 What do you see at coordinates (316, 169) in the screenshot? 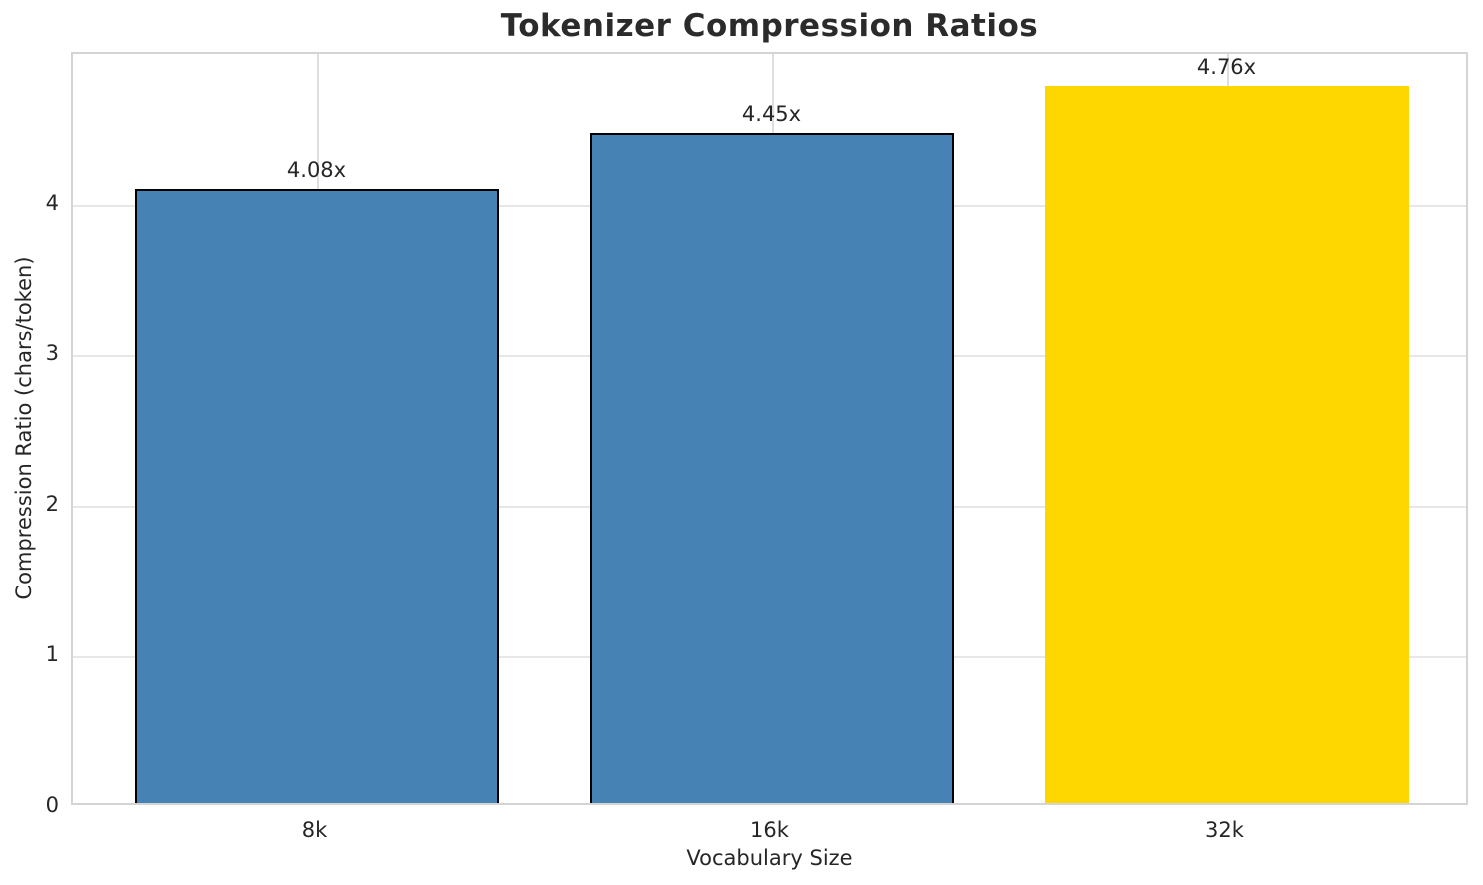
I see `bar-value-label-8k: 4.08x` at bounding box center [316, 169].